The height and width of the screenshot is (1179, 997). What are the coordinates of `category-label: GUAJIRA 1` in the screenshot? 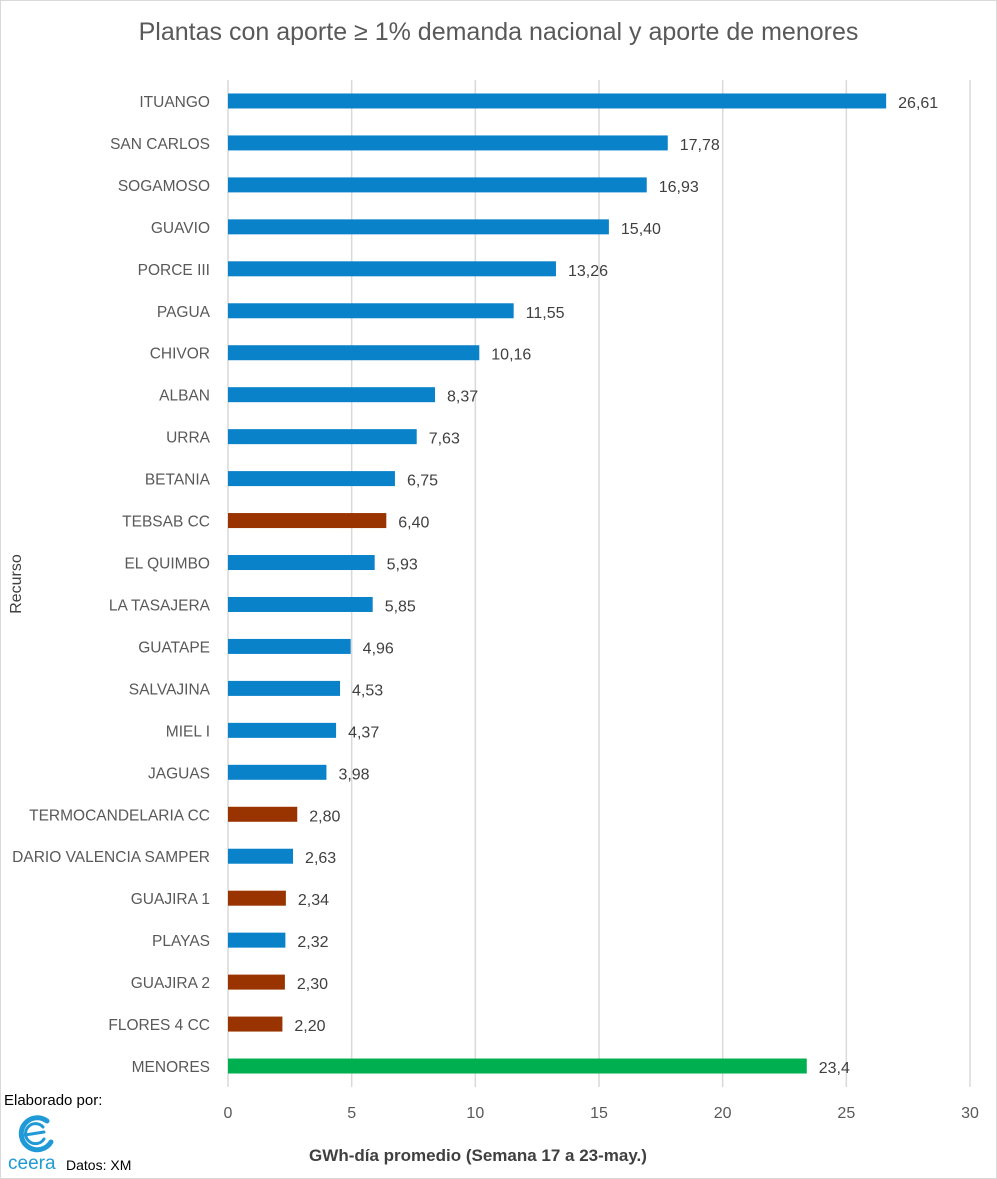 It's located at (170, 899).